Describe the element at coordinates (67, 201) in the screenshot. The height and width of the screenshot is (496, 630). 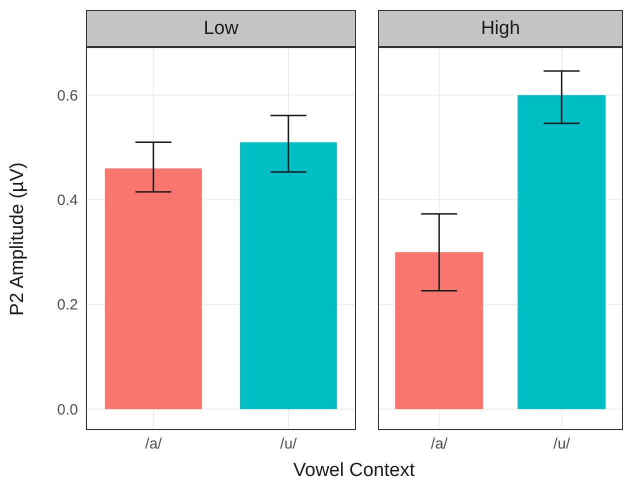
I see `y-tick-label: 0.4` at that location.